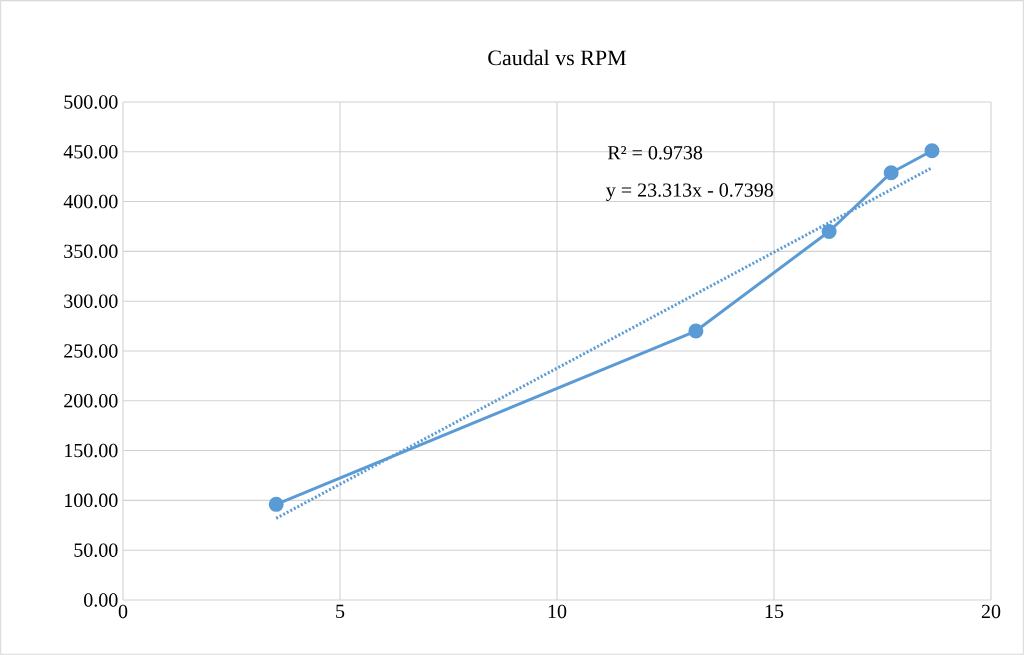 This screenshot has width=1024, height=655. Describe the element at coordinates (90, 152) in the screenshot. I see `y-tick-label: 450.00` at that location.